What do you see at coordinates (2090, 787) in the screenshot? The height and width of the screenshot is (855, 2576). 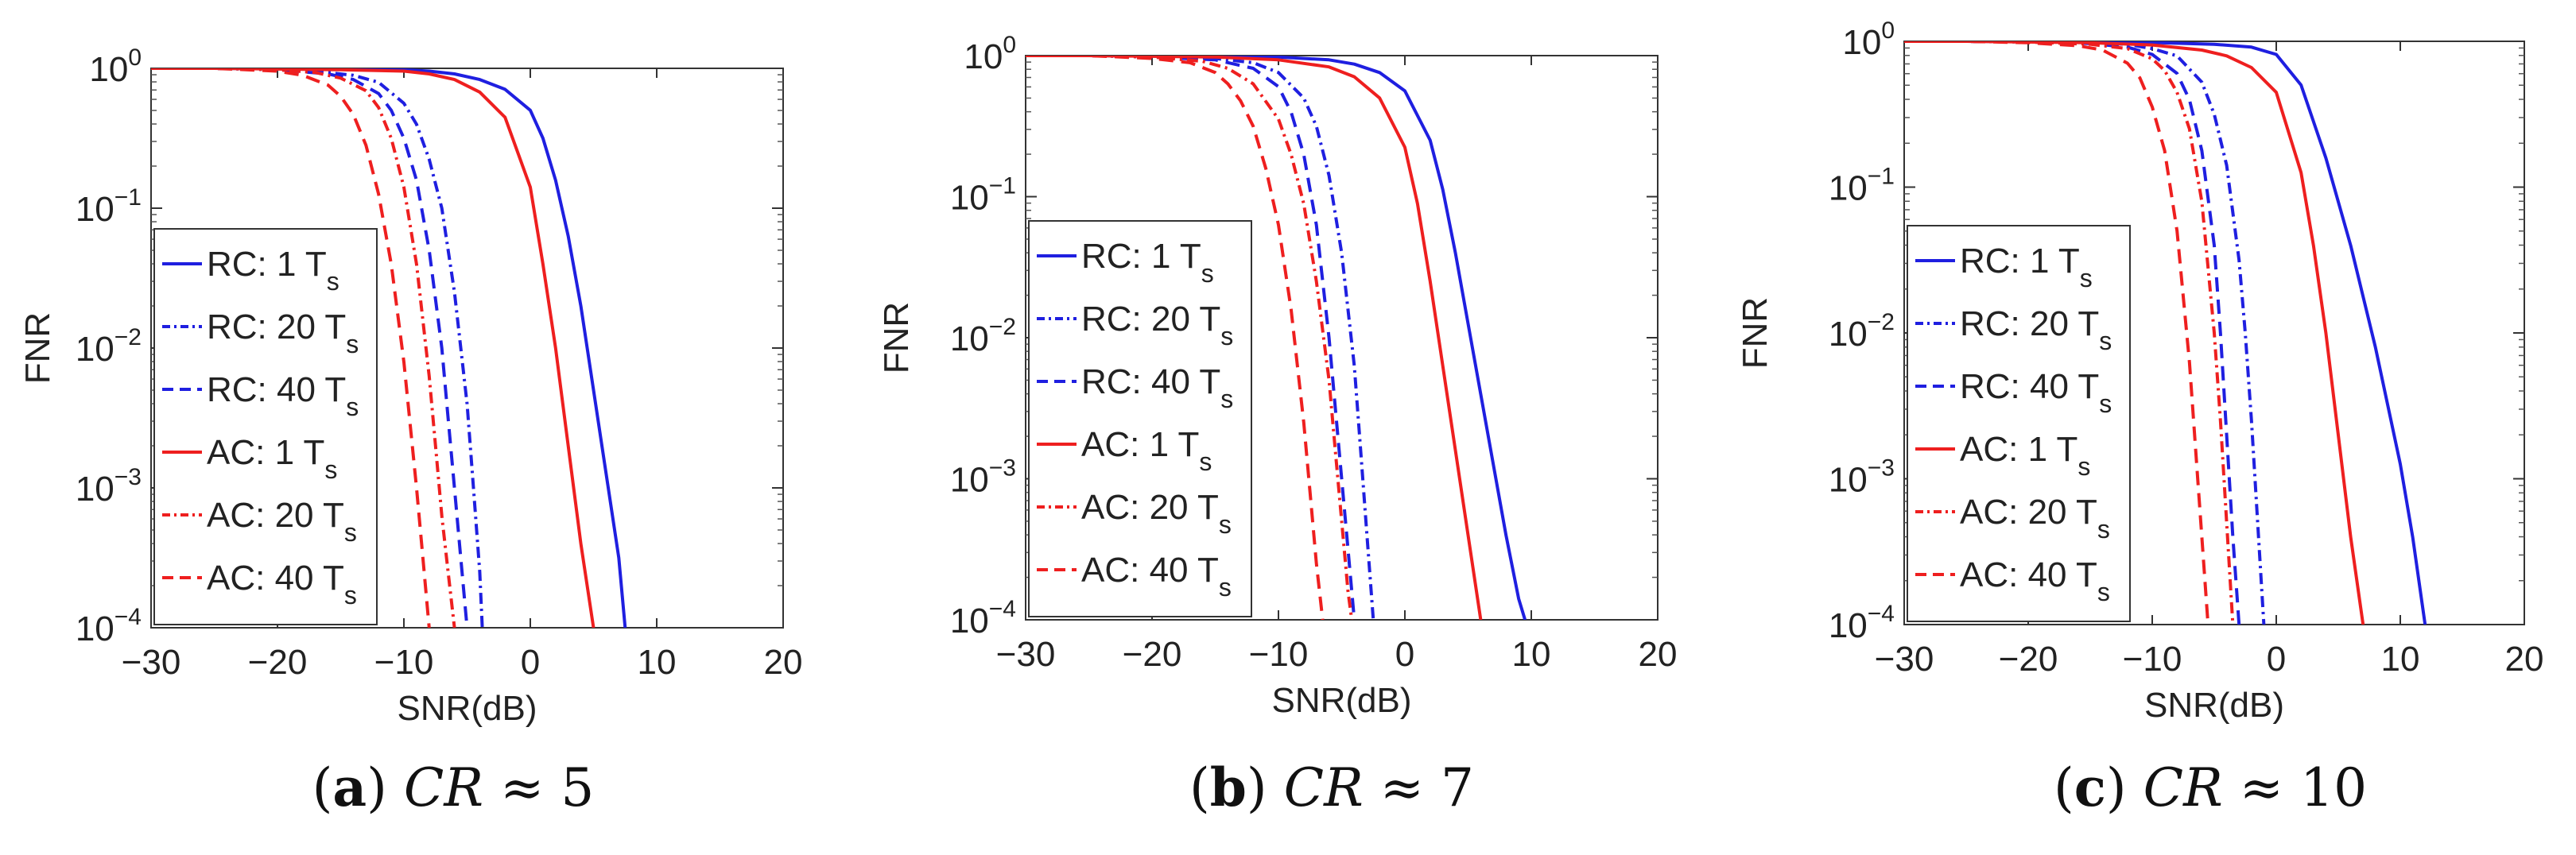 I see `caption-label: c` at bounding box center [2090, 787].